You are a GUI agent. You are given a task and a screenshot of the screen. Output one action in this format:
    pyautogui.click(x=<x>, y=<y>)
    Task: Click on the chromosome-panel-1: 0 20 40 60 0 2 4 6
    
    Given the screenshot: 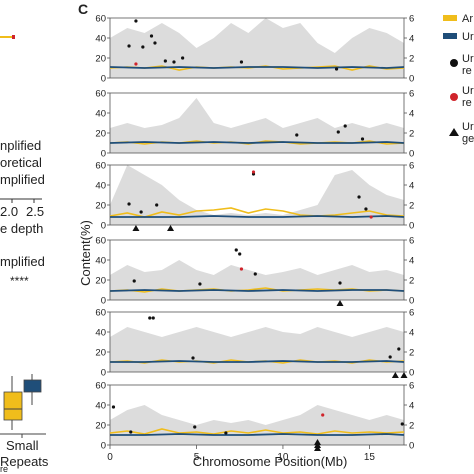 What is the action you would take?
    pyautogui.click(x=254, y=49)
    